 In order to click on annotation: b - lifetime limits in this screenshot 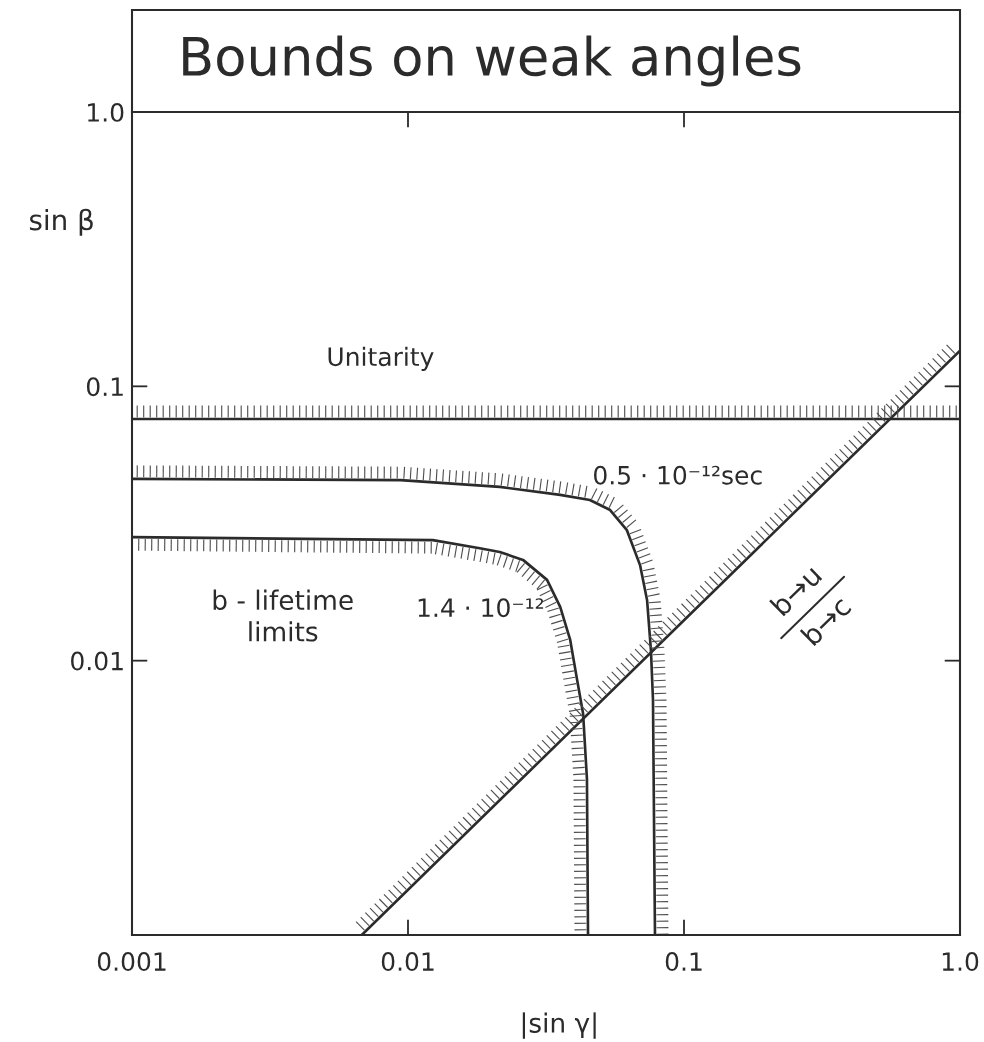, I will do `click(283, 615)`.